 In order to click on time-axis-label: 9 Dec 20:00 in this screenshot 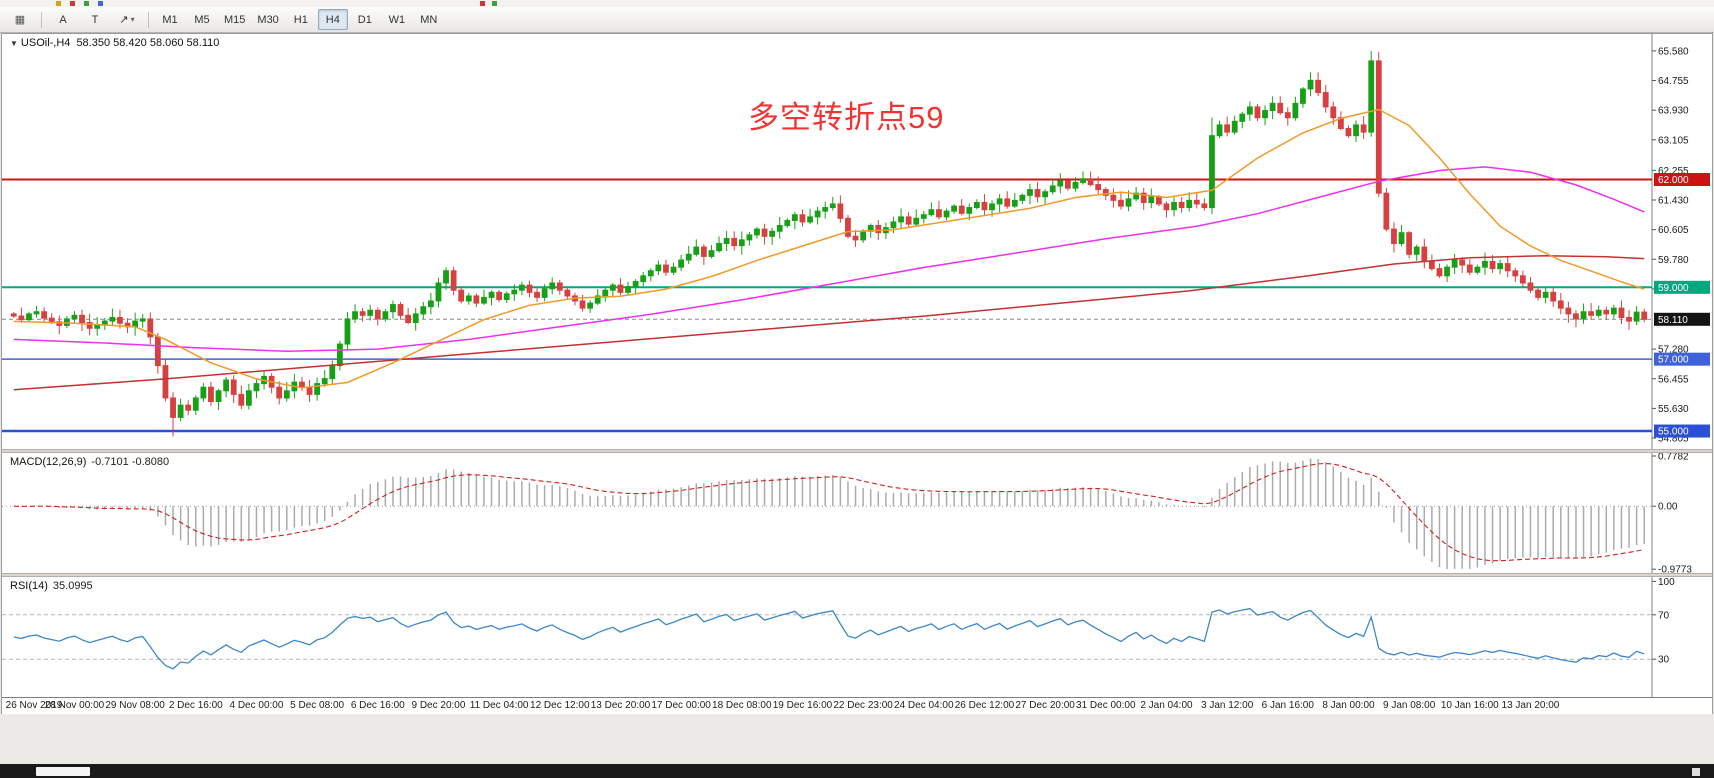, I will do `click(438, 705)`.